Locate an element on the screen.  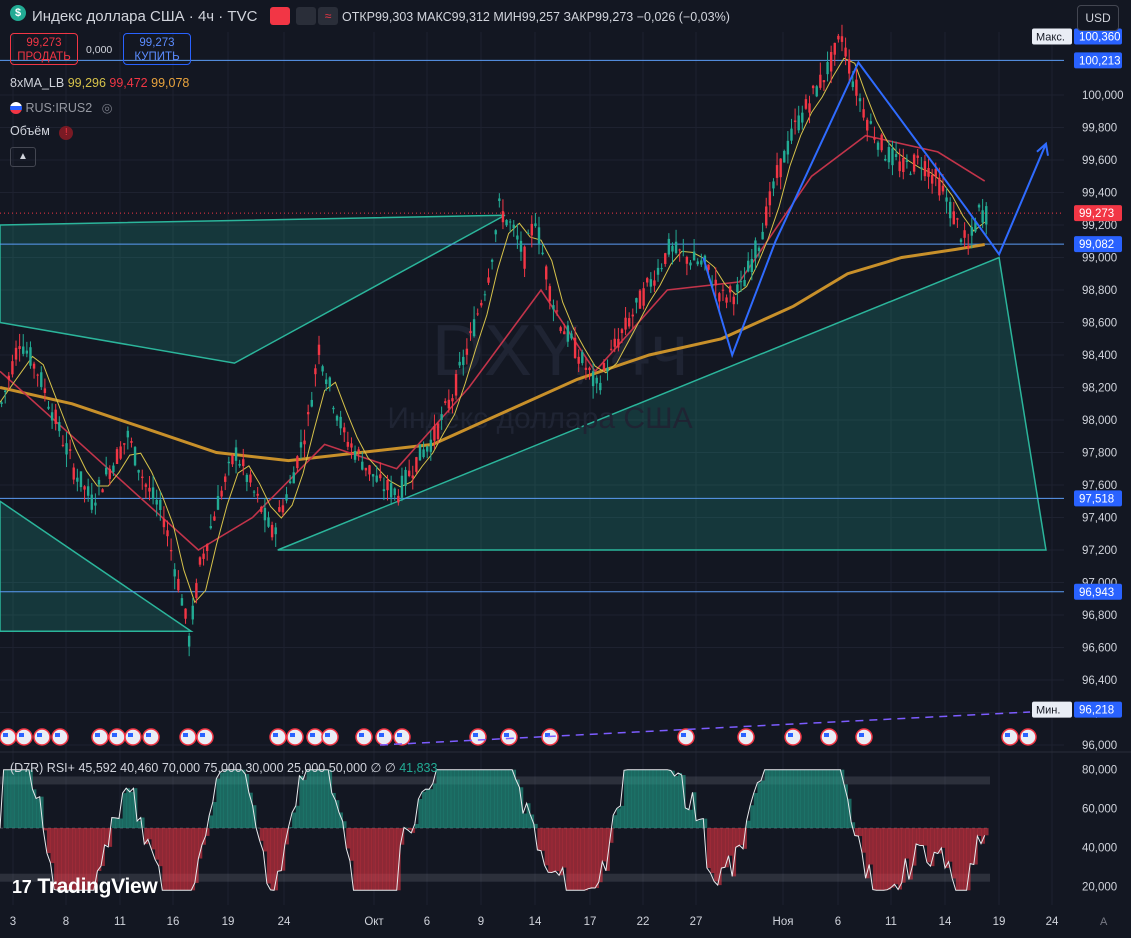
error-icon: ! is located at coordinates (66, 133).